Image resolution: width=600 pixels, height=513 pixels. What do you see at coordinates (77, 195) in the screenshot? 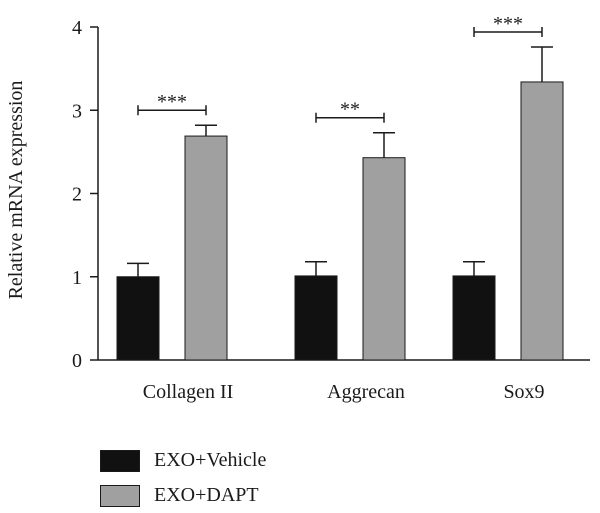
I see `y-tick-label-2: 2` at bounding box center [77, 195].